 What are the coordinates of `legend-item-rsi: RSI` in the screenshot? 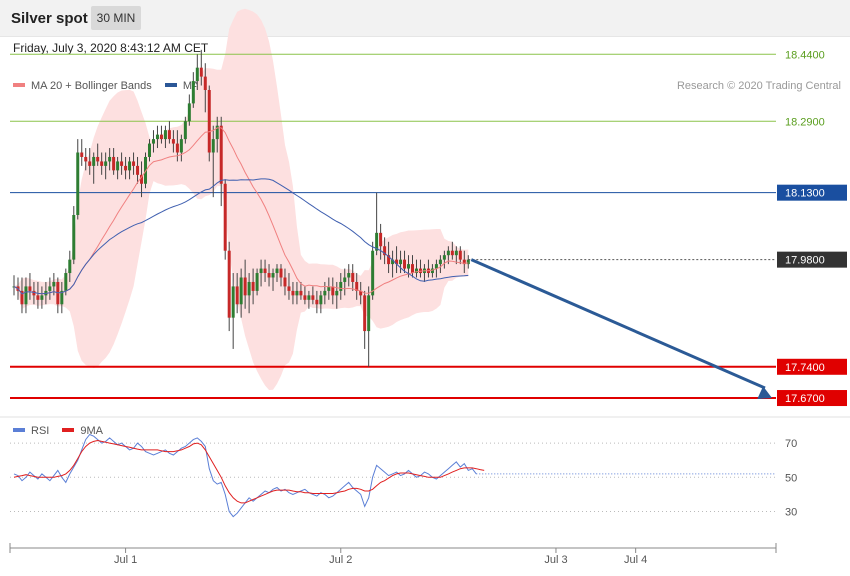 It's located at (32, 431).